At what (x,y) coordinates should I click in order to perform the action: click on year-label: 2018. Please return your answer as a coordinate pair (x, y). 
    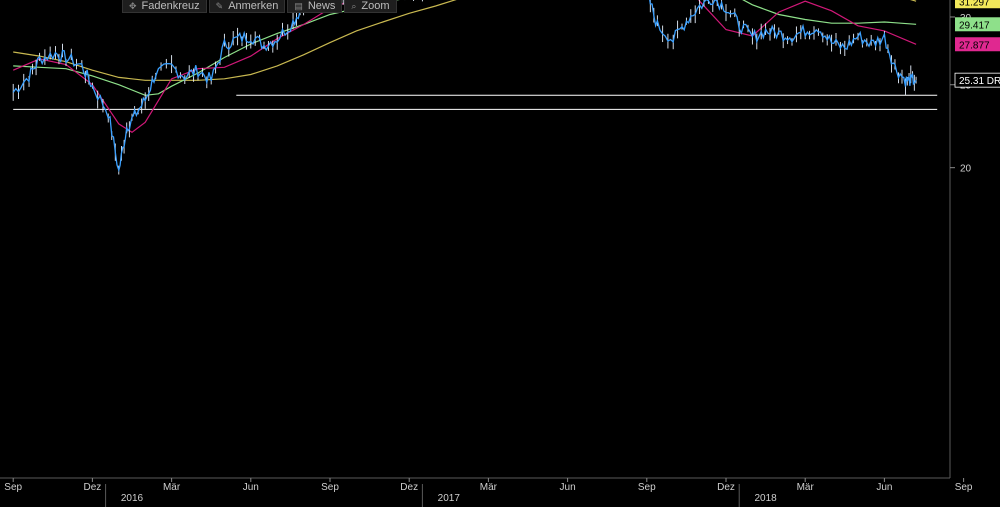
    Looking at the image, I should click on (765, 498).